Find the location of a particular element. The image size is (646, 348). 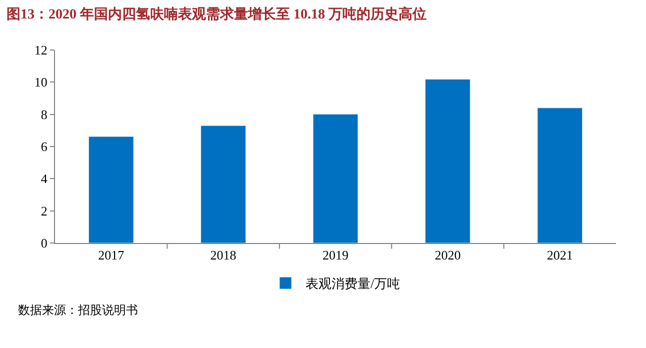

y-tick-label: 12 is located at coordinates (41, 50).